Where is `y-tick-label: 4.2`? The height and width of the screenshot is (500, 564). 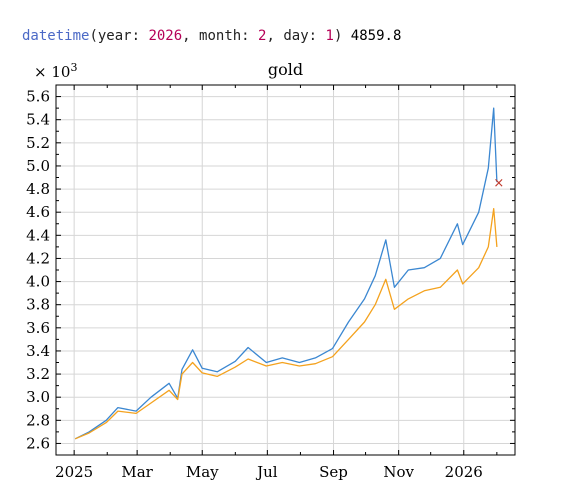
y-tick-label: 4.2 is located at coordinates (38, 258).